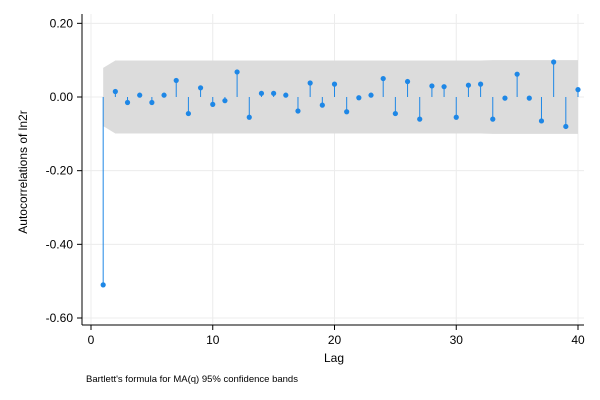 This screenshot has width=600, height=400. I want to click on y-tick-label: 0.20, so click(62, 23).